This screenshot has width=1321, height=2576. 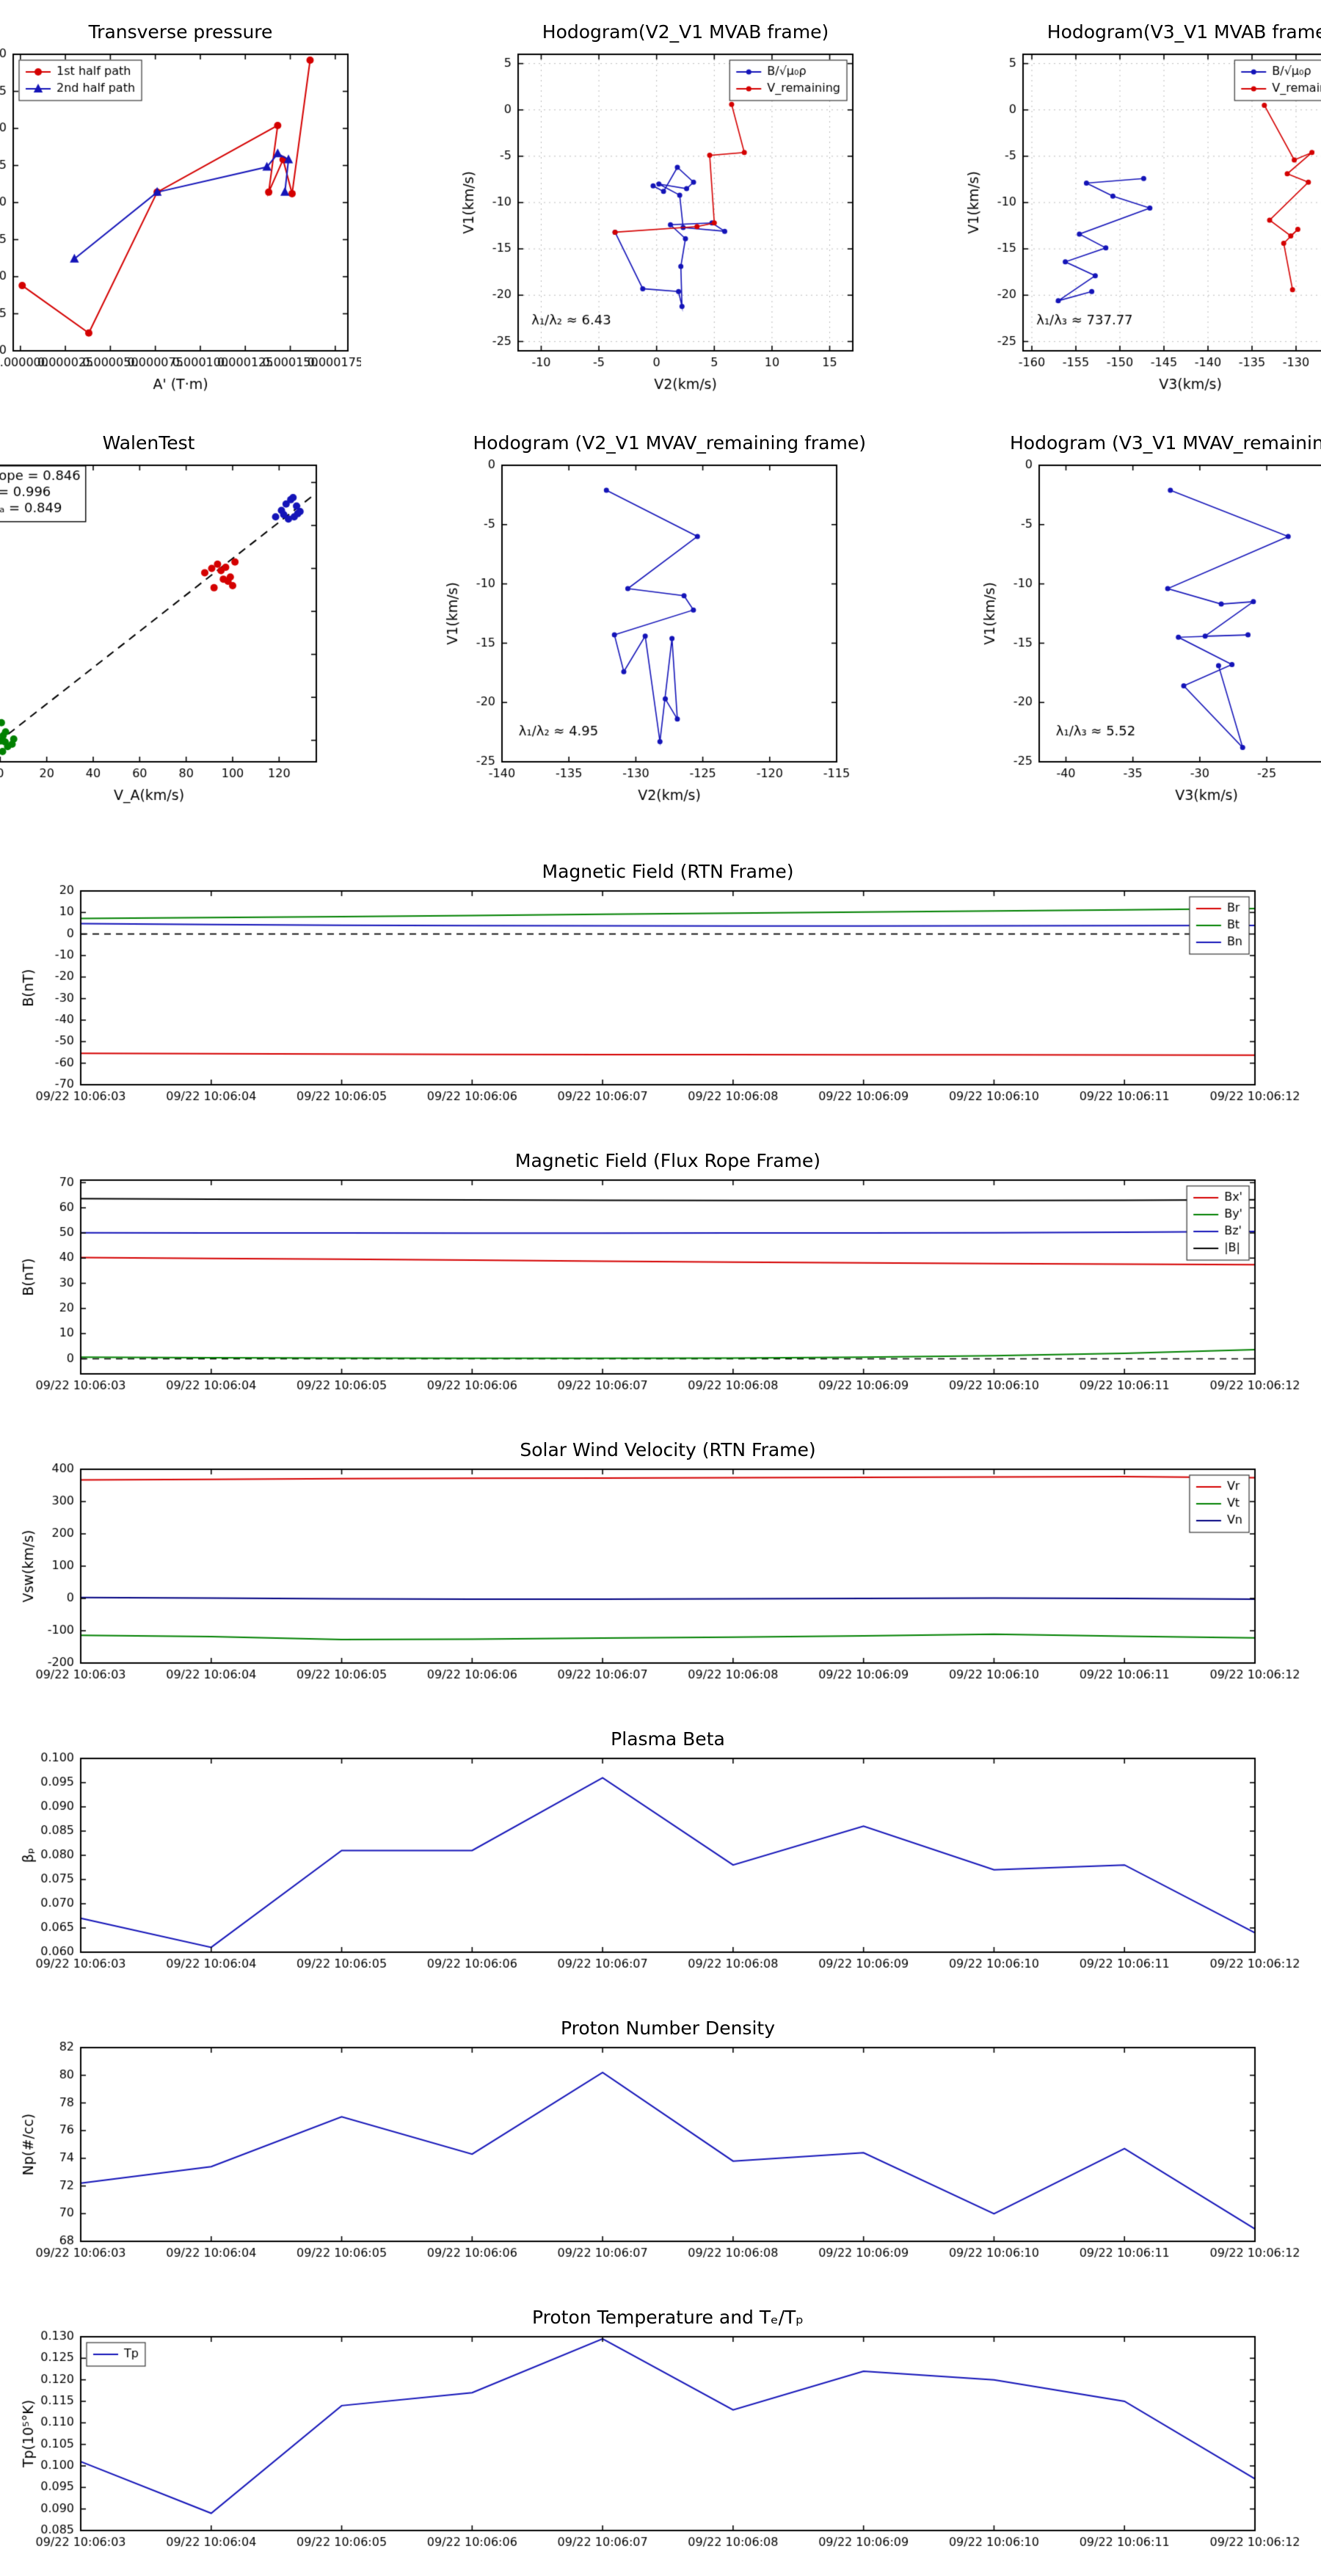 I want to click on chart-hodogram-v3v1-mvab: Hodogram(V3_V1 MVAB frame), so click(x=1140, y=208).